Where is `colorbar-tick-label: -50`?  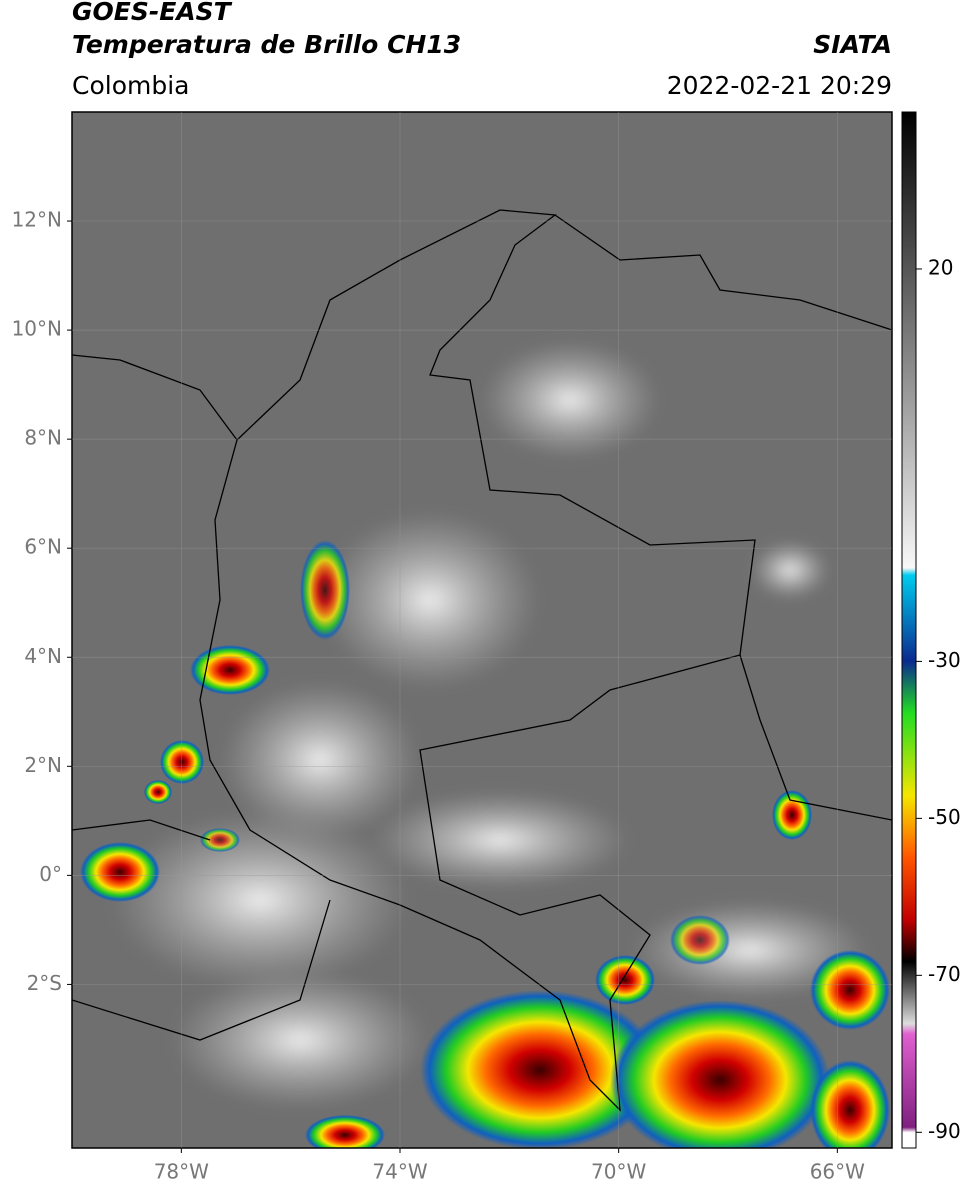 colorbar-tick-label: -50 is located at coordinates (944, 817).